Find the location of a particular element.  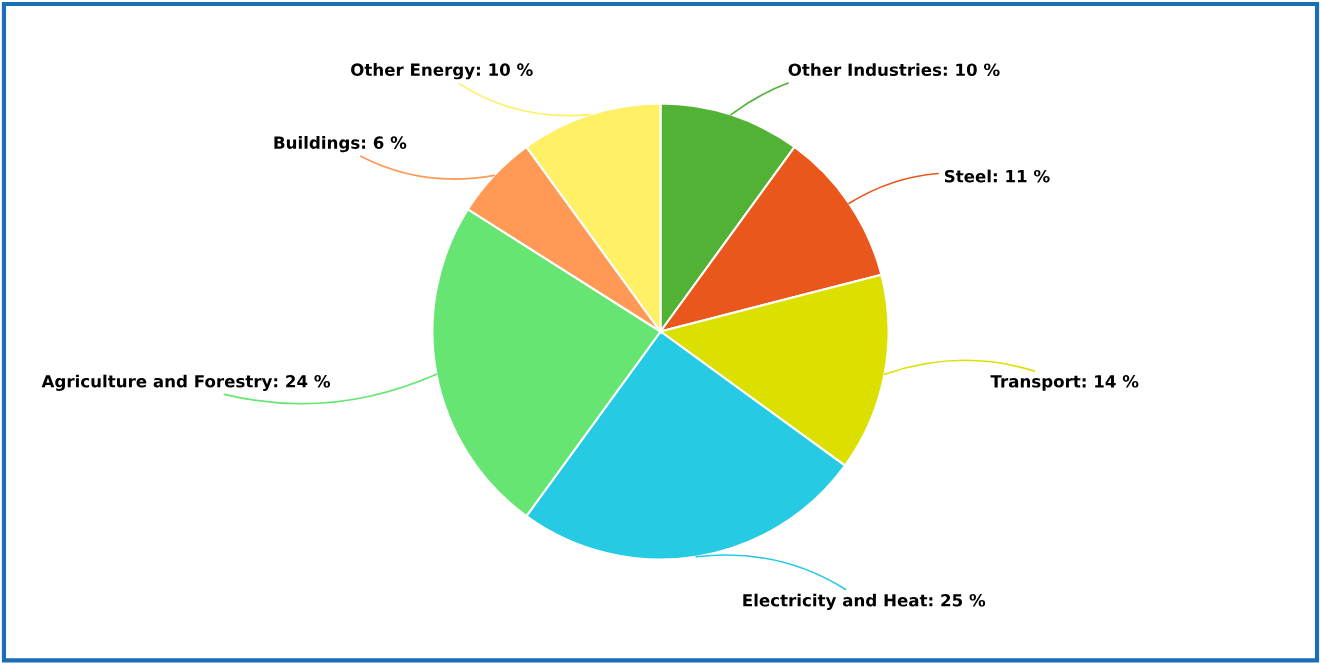

slice-label: Agriculture and Forestry: 24 % is located at coordinates (186, 382).